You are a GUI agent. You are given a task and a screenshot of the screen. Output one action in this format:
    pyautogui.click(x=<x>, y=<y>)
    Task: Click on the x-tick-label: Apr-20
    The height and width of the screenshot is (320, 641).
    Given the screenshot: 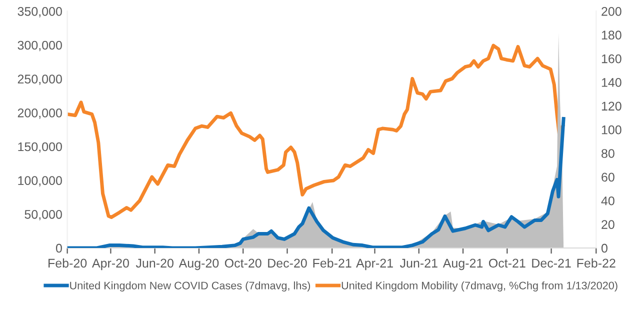 What is the action you would take?
    pyautogui.click(x=110, y=264)
    